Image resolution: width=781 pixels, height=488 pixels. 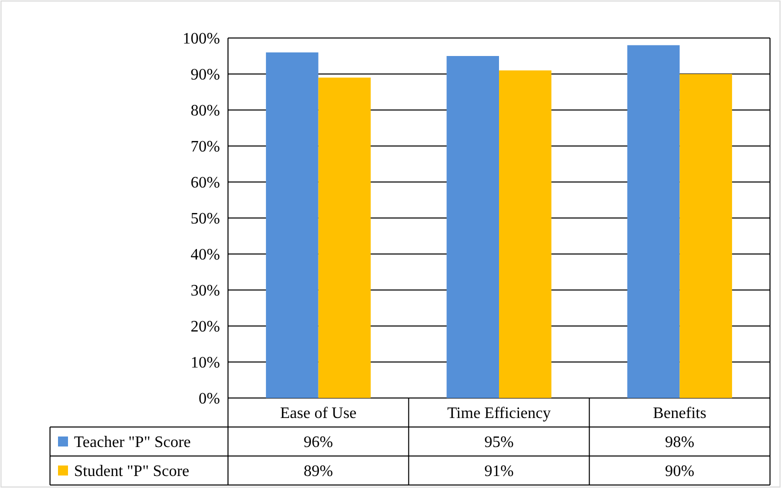 I want to click on y-tick-label: 20%, so click(x=205, y=327).